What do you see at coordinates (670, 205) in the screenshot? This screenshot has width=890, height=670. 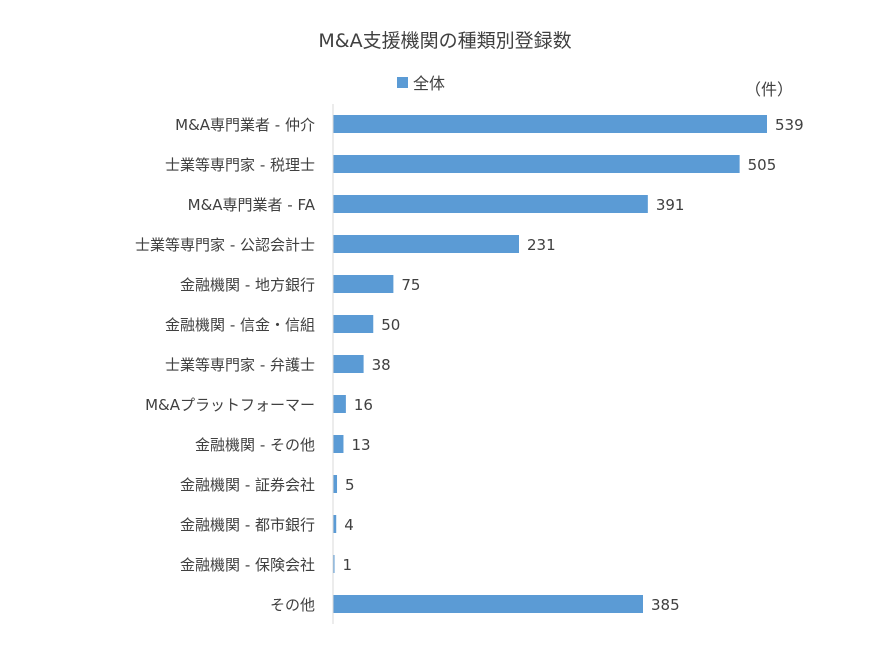 I see `data-label: 391` at bounding box center [670, 205].